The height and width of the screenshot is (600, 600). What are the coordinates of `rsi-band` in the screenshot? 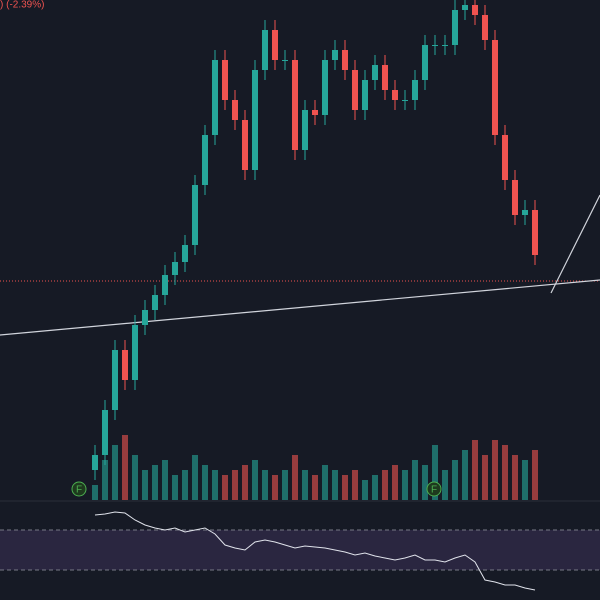 It's located at (300, 550).